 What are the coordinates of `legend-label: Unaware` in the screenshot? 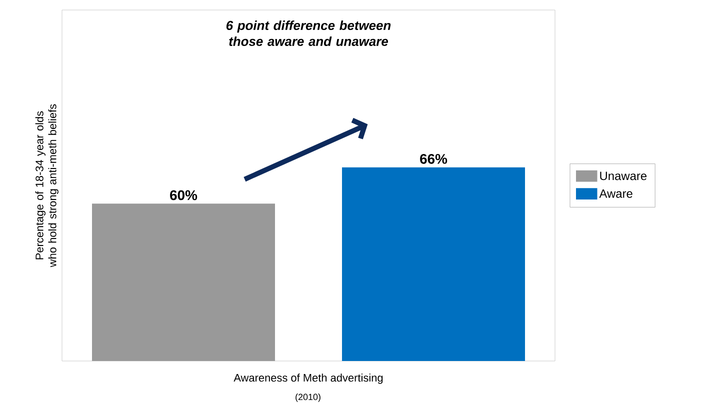 It's located at (623, 176).